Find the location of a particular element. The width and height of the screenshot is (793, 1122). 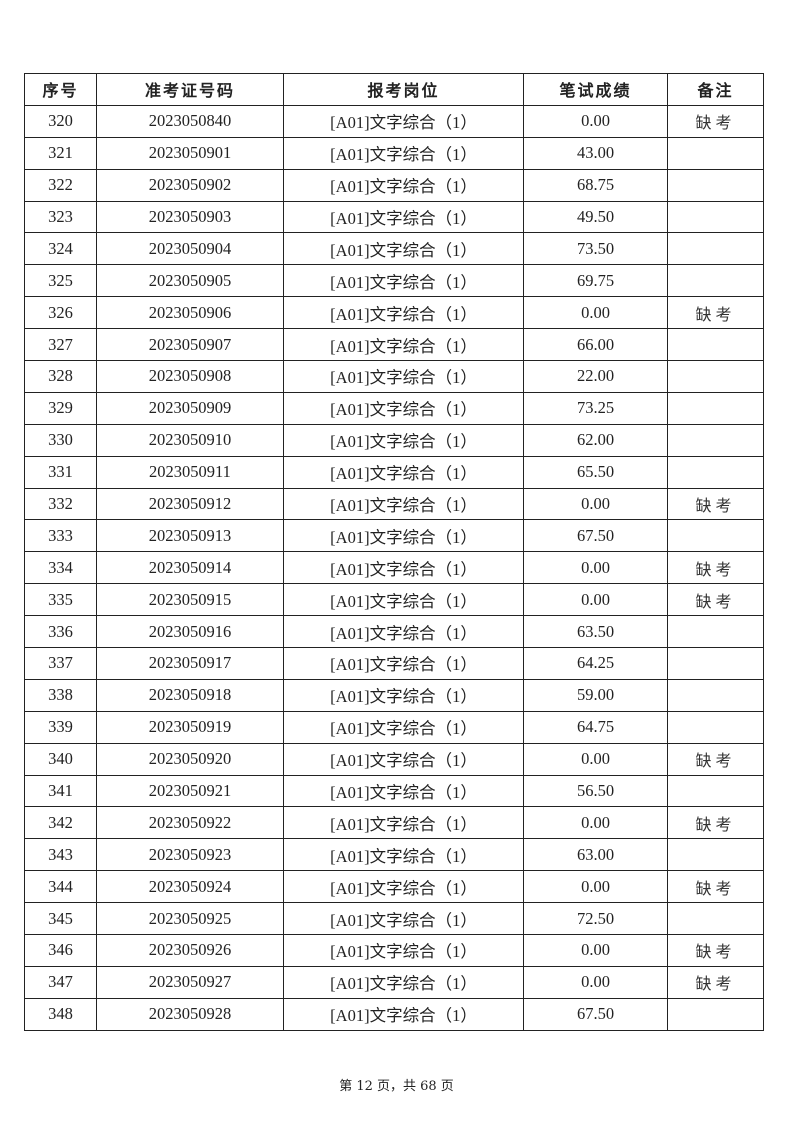

cell-score: 62.00 is located at coordinates (595, 440).